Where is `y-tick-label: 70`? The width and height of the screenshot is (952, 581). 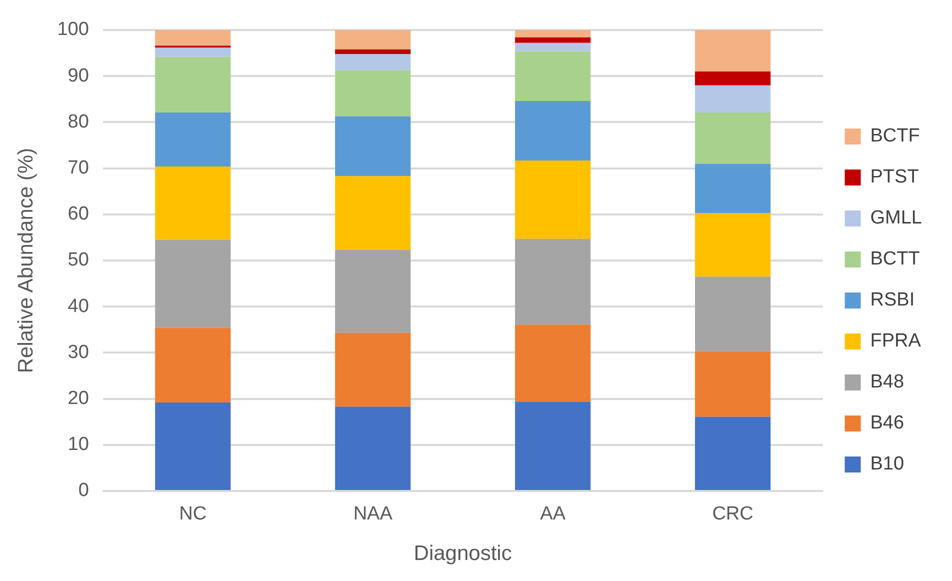 y-tick-label: 70 is located at coordinates (78, 168).